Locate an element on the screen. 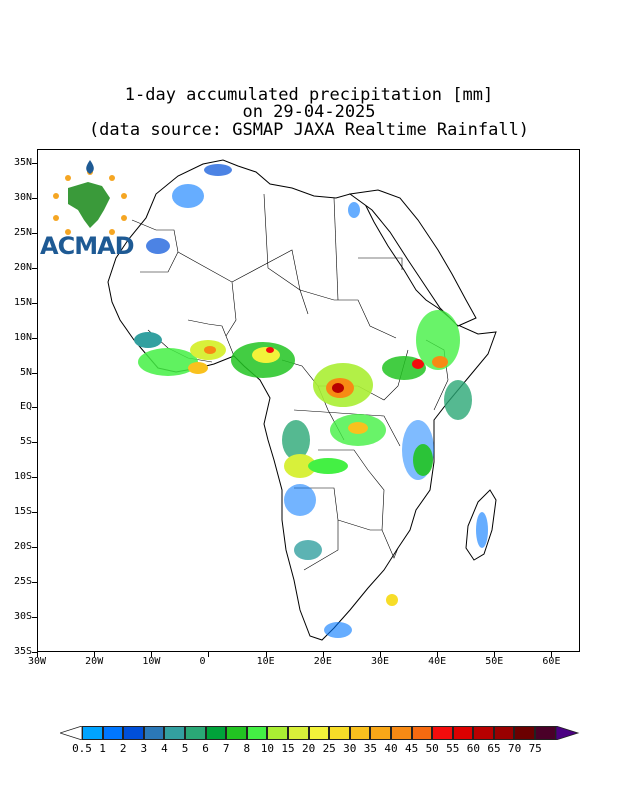 This screenshot has height=800, width=618. colorbar-label: 20 is located at coordinates (308, 748).